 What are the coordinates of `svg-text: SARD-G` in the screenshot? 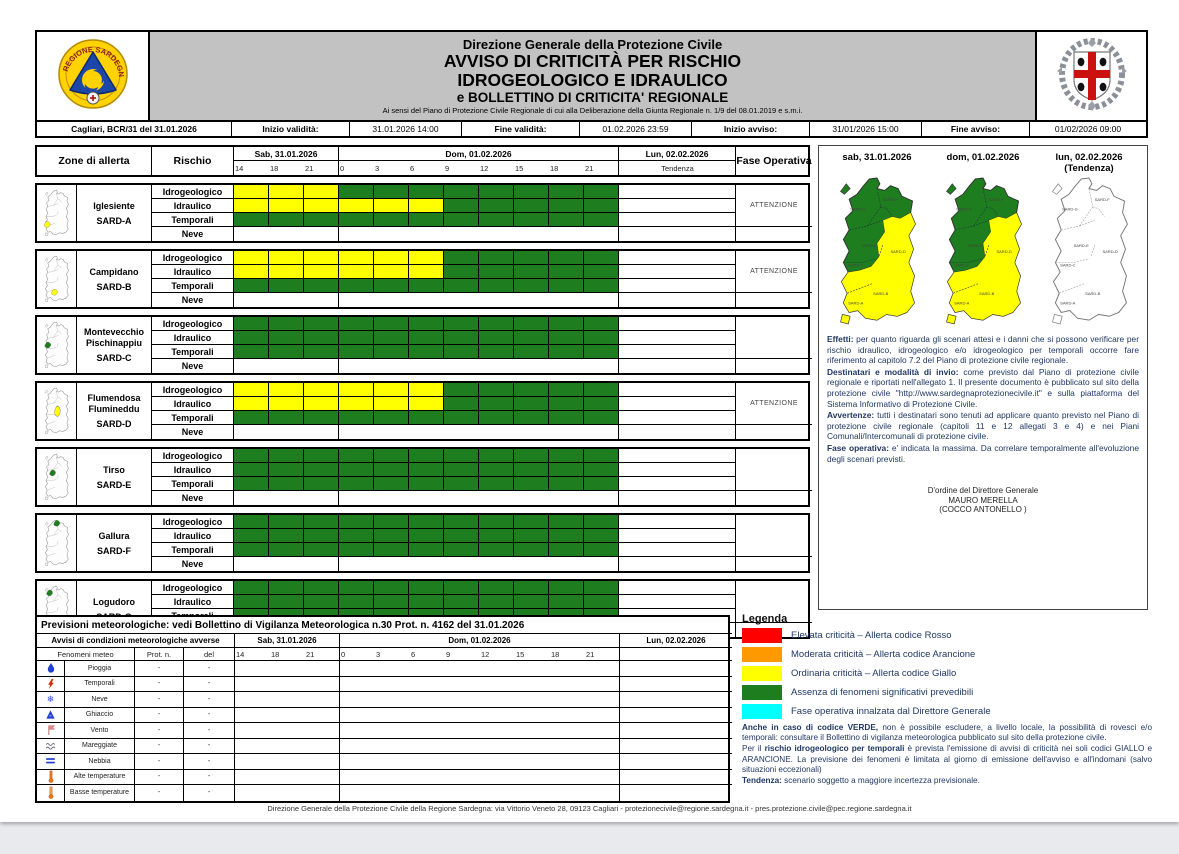 It's located at (1070, 209).